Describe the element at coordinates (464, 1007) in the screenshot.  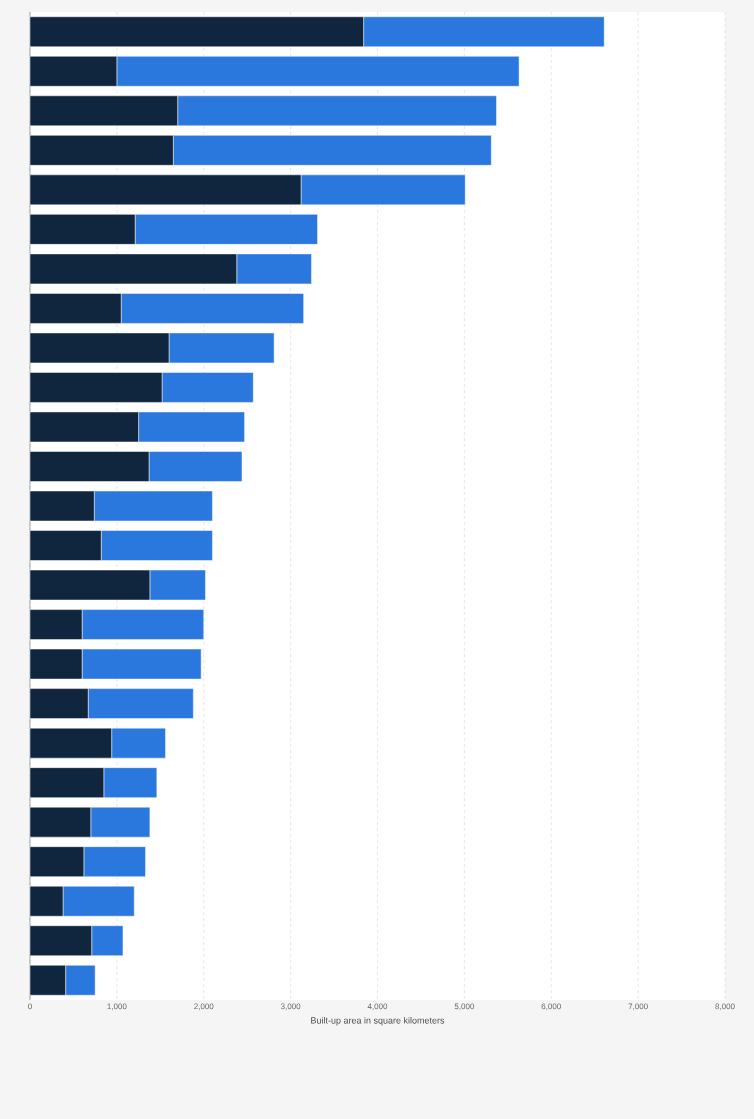
I see `x-tick-label: 5,000` at that location.